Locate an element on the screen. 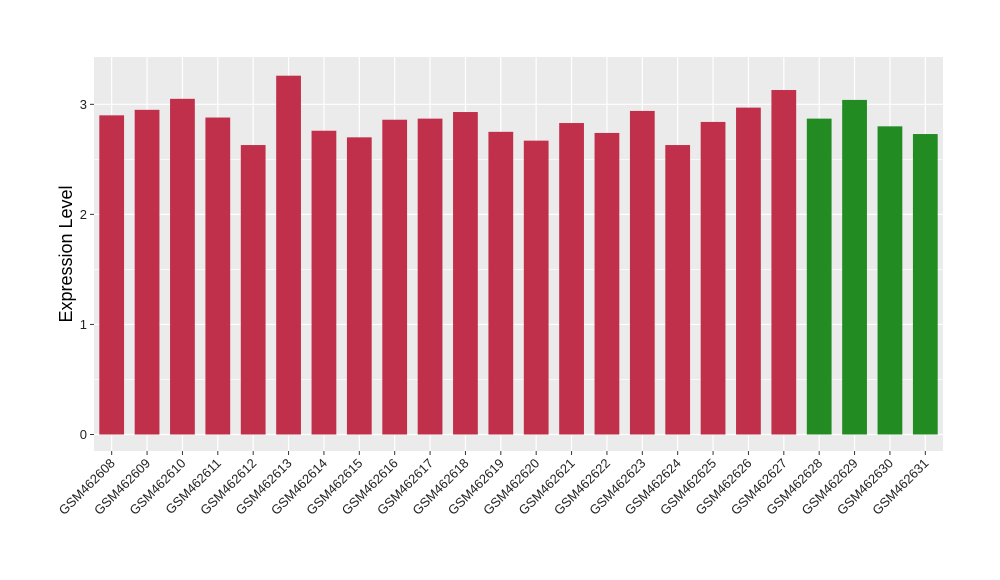 Image resolution: width=1000 pixels, height=580 pixels. bar-GSM462612 is located at coordinates (253, 290).